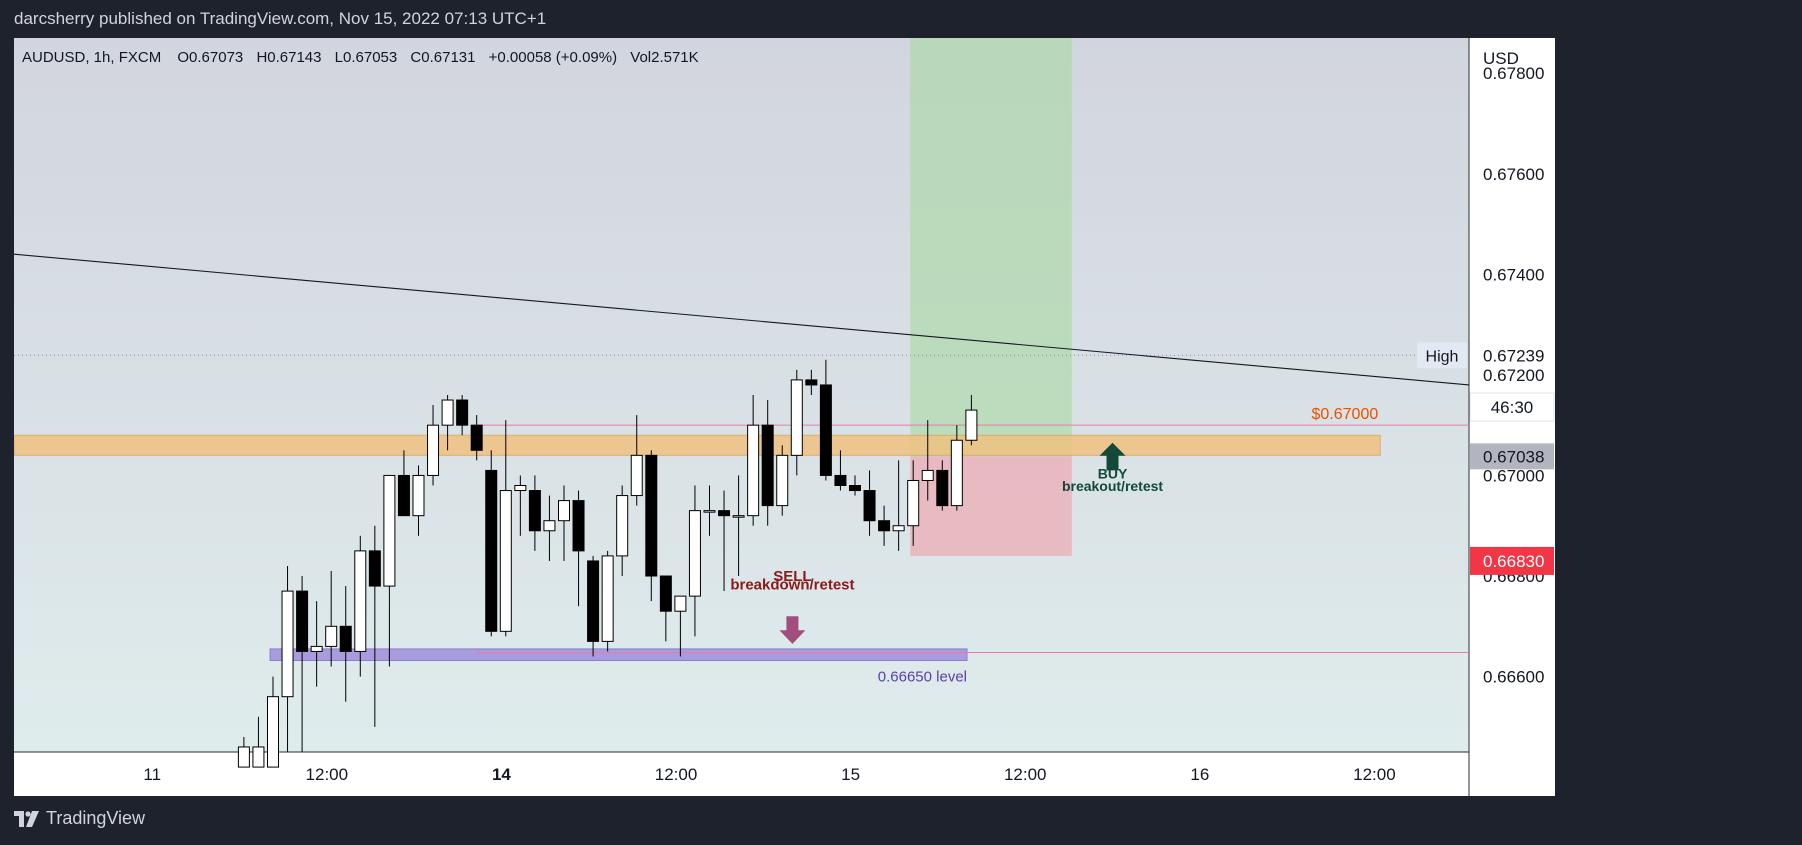 The image size is (1802, 845). I want to click on buy-arrow-up-icon, so click(1112, 456).